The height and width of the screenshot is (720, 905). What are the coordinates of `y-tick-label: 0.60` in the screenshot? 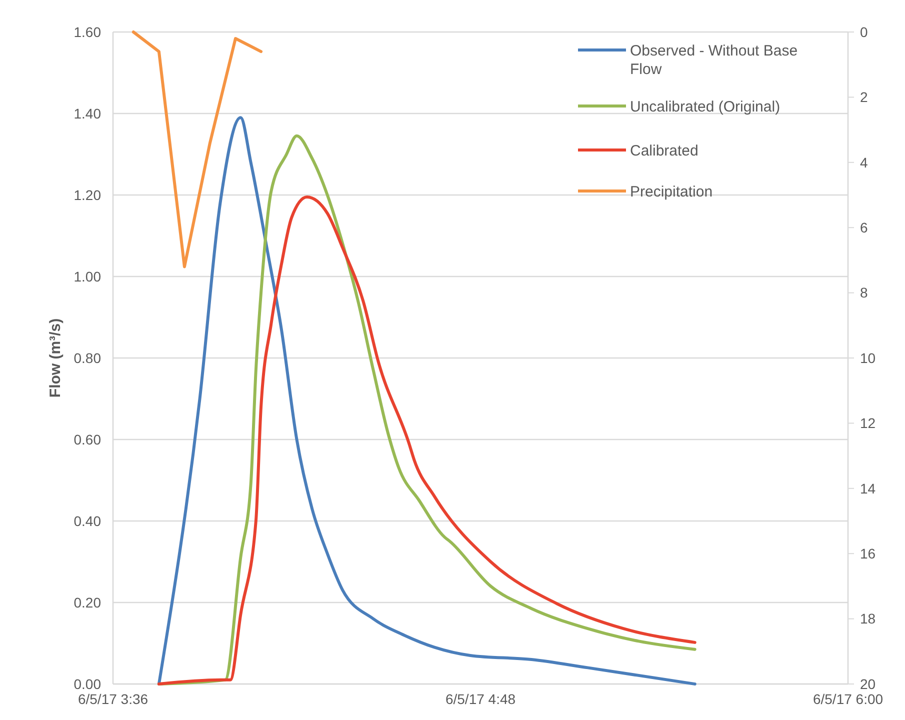 It's located at (88, 439).